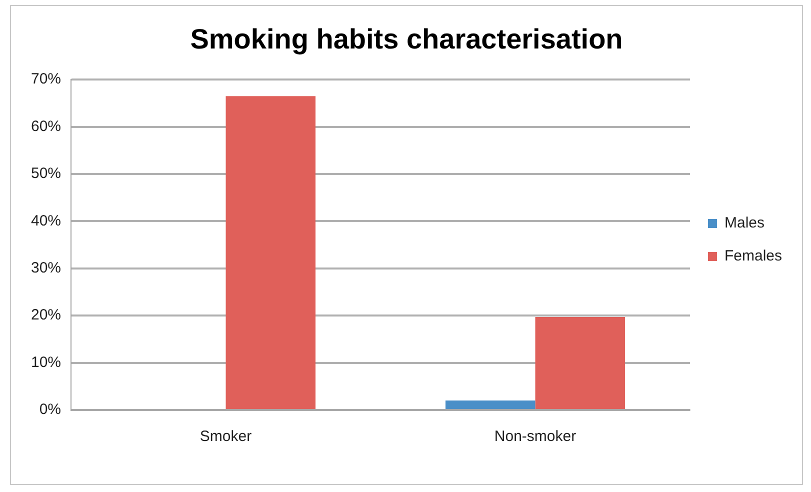  Describe the element at coordinates (46, 362) in the screenshot. I see `y-tick-label: 10%` at that location.